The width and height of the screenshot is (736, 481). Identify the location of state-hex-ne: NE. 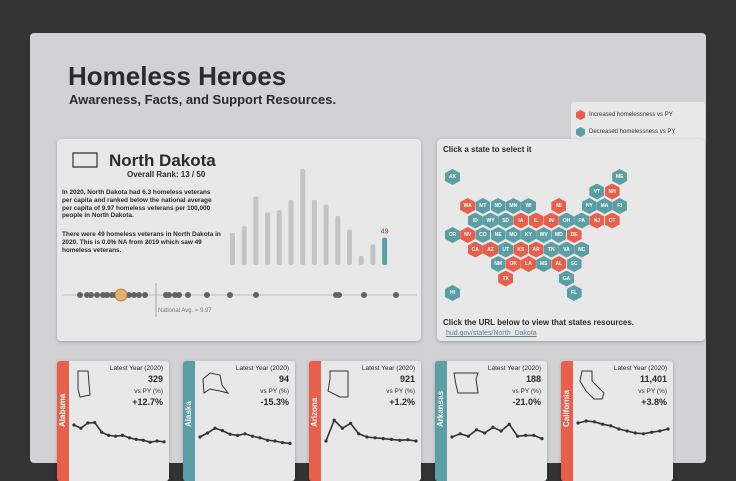
(498, 235).